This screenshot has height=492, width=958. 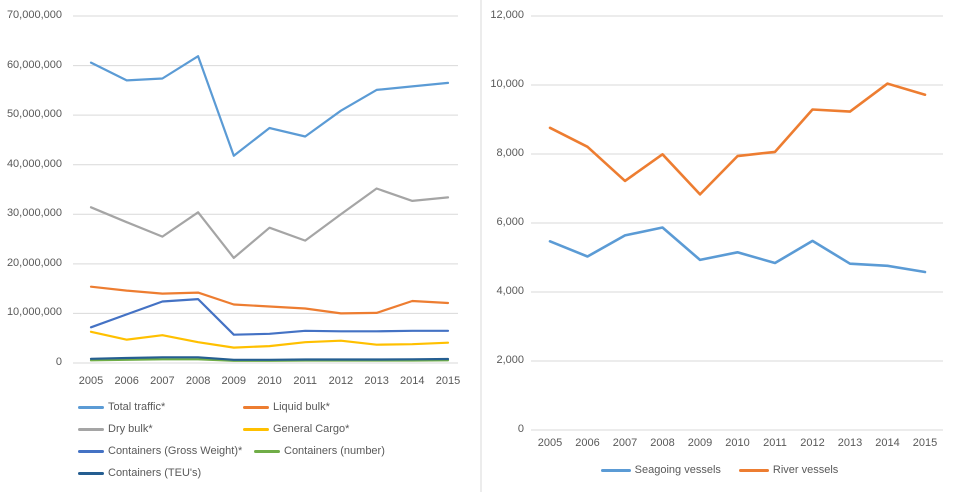 I want to click on series-line-containers-gross-weight, so click(x=269, y=317).